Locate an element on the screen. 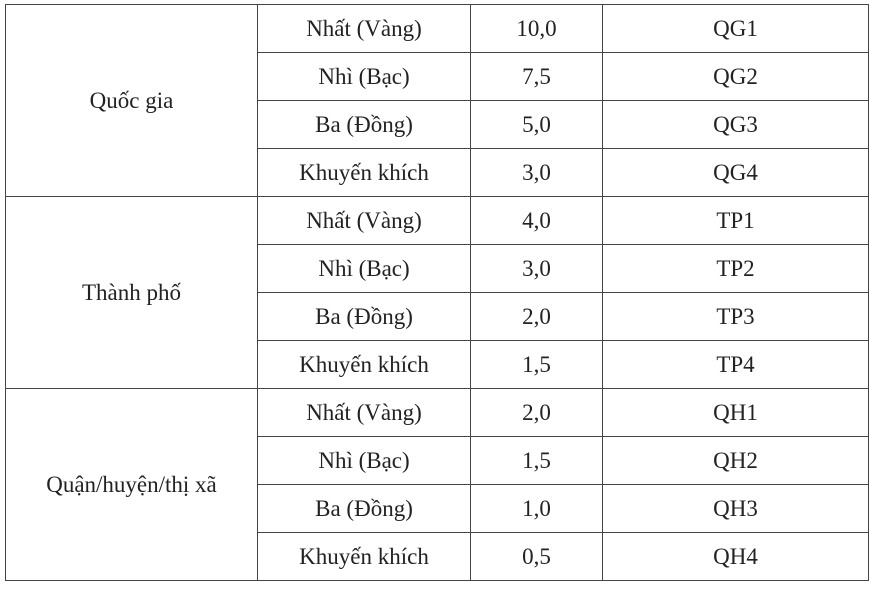  table-row: Nhì (Bạc) 7,5 QG2 is located at coordinates (437, 76).